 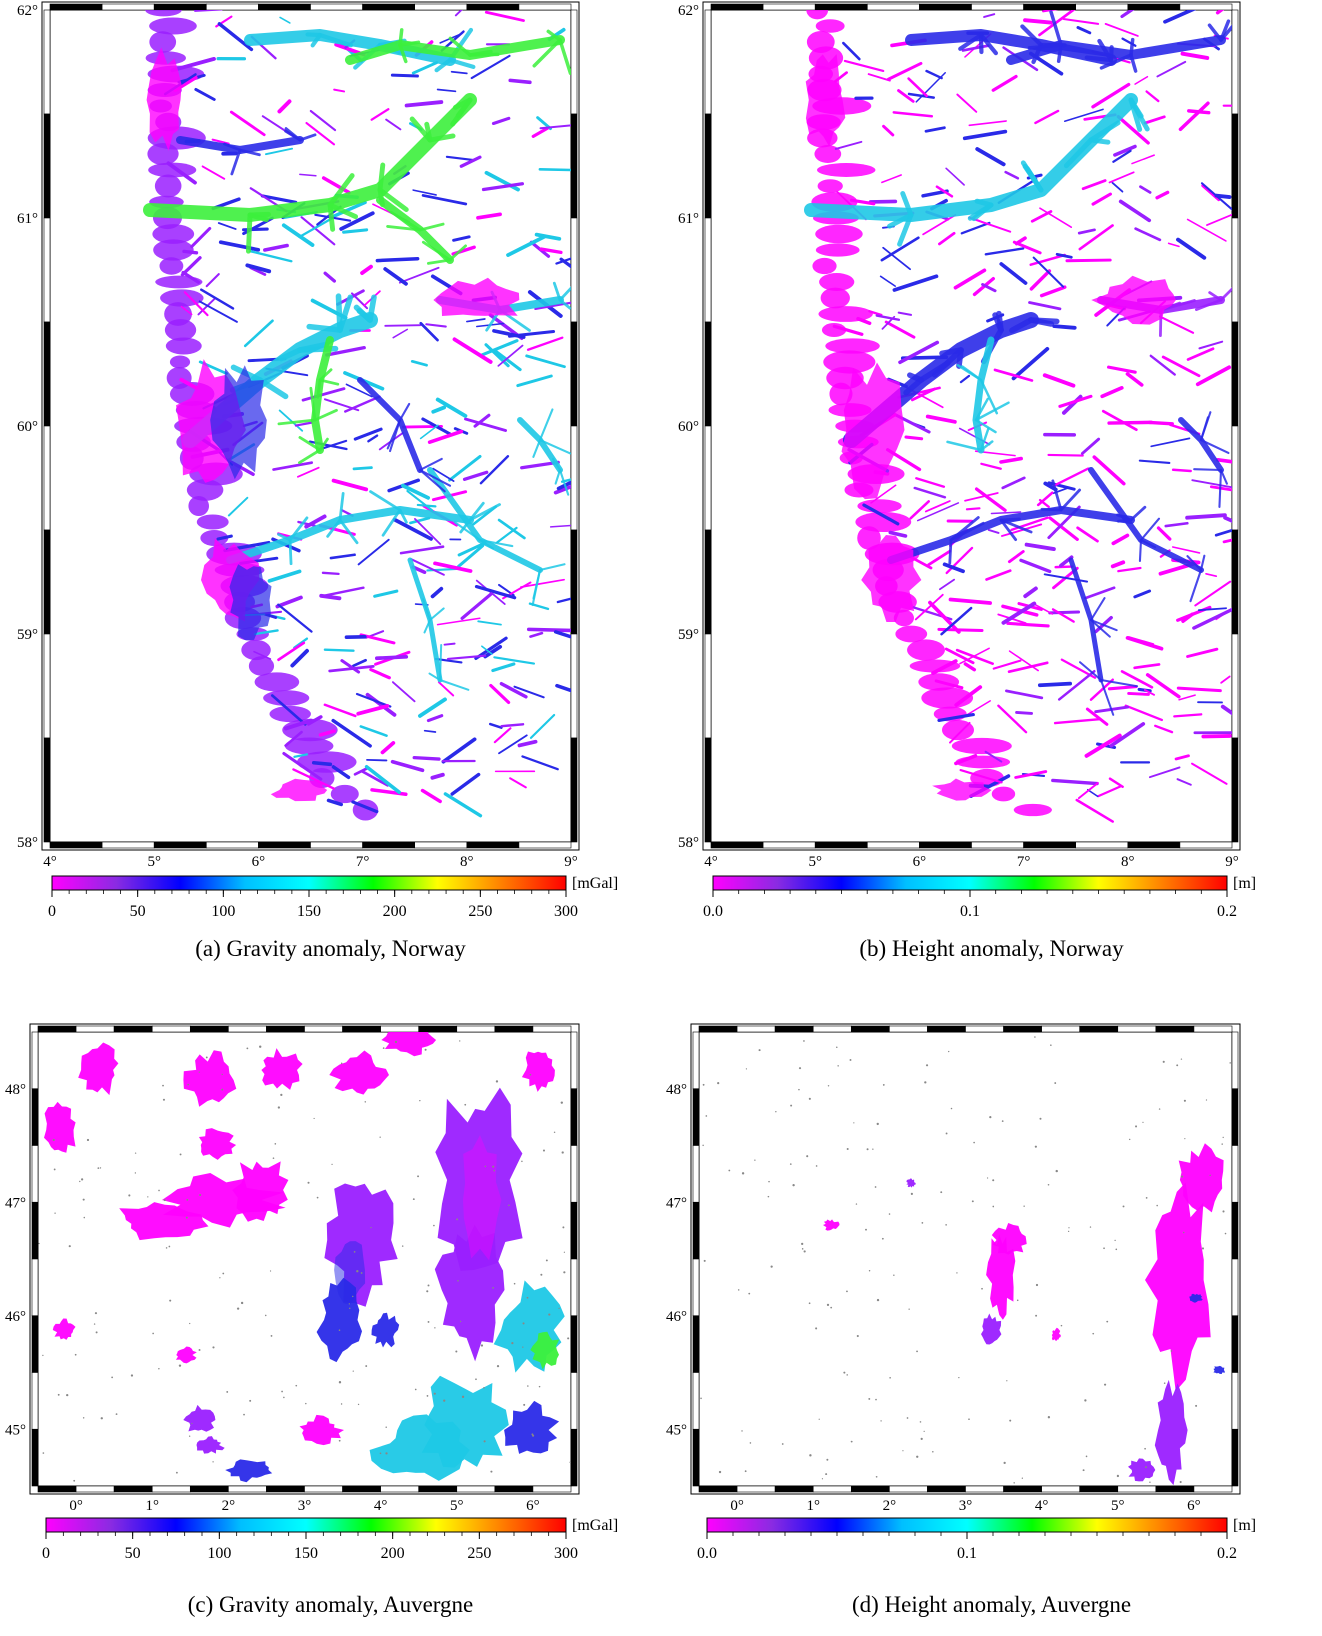 I want to click on colorbar-unit: [mGal], so click(x=595, y=1525).